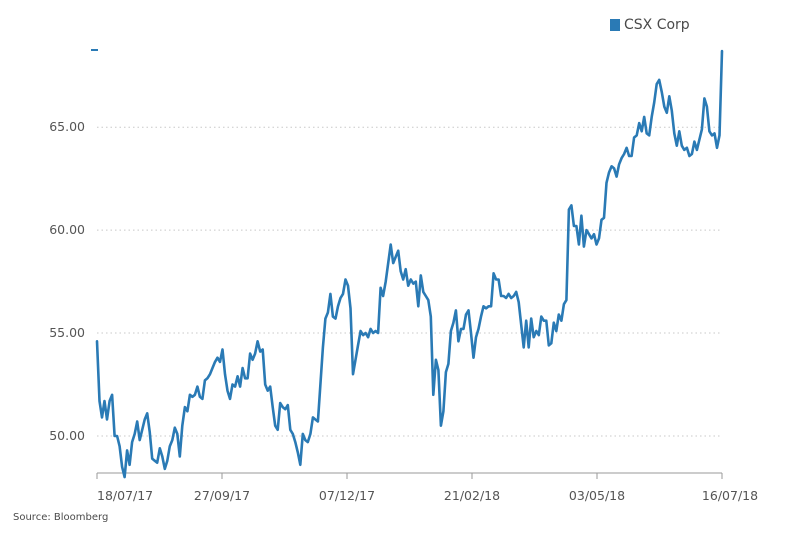 The height and width of the screenshot is (550, 800). Describe the element at coordinates (67, 332) in the screenshot. I see `y-tick-label: 55.00` at that location.